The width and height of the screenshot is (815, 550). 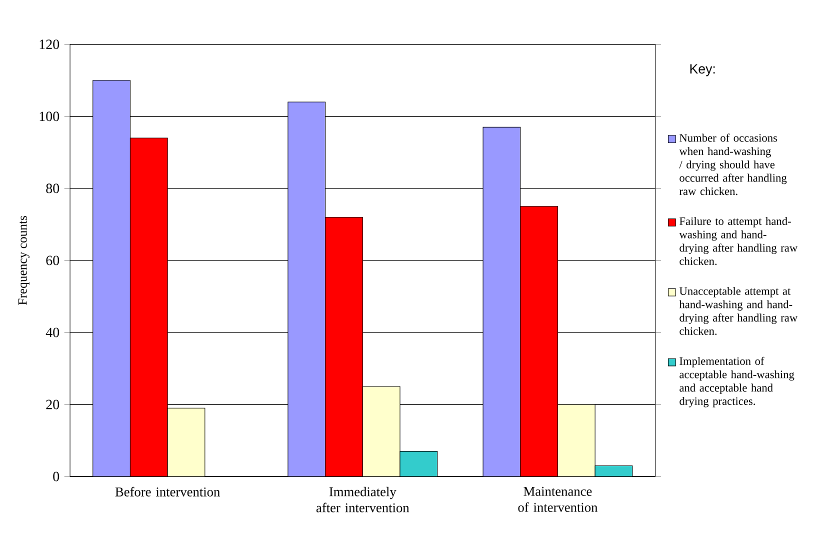 I want to click on y-tick-label: 100, so click(x=50, y=117).